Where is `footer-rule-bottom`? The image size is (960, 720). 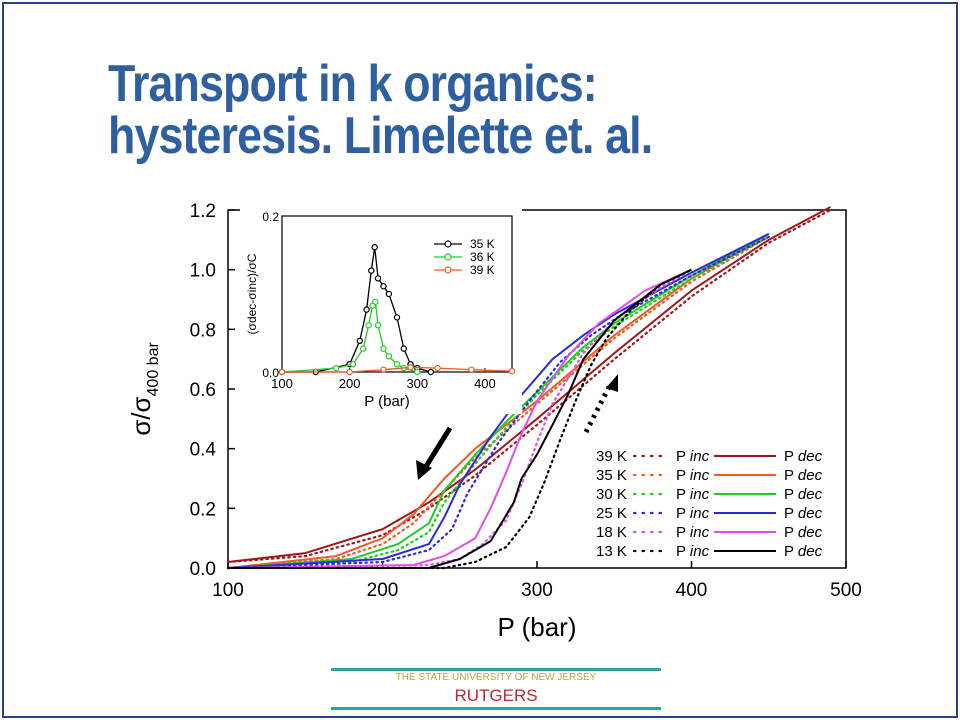 footer-rule-bottom is located at coordinates (496, 708).